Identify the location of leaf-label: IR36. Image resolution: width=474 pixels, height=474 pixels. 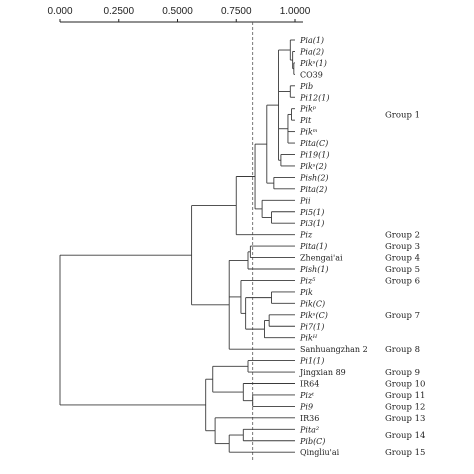
(309, 418).